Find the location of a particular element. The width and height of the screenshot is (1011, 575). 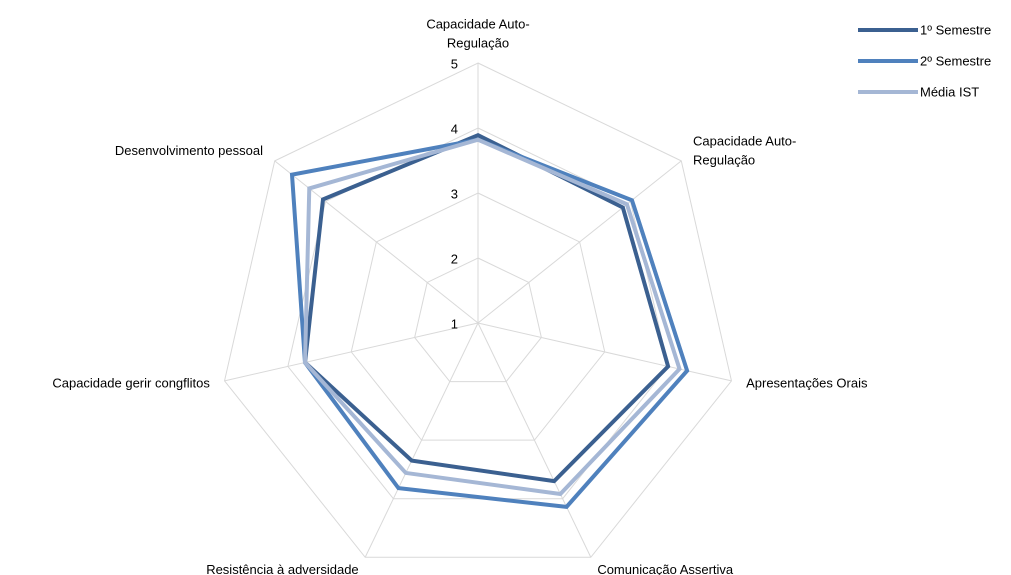

tick-label: 1 is located at coordinates (454, 323).